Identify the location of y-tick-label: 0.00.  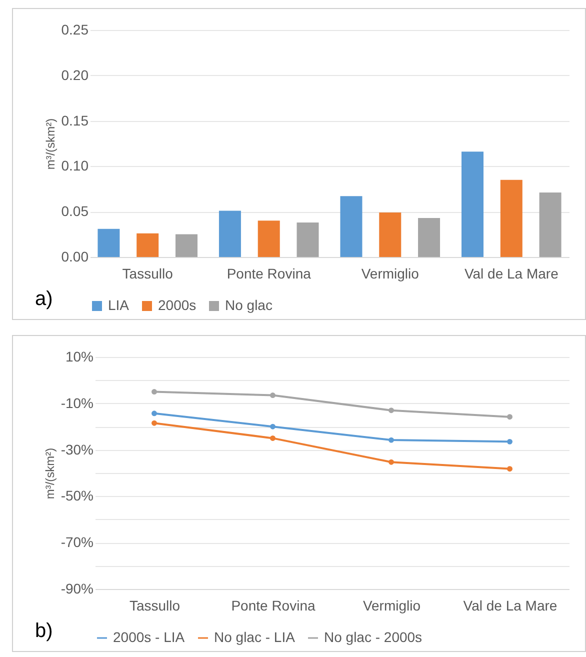
(75, 256).